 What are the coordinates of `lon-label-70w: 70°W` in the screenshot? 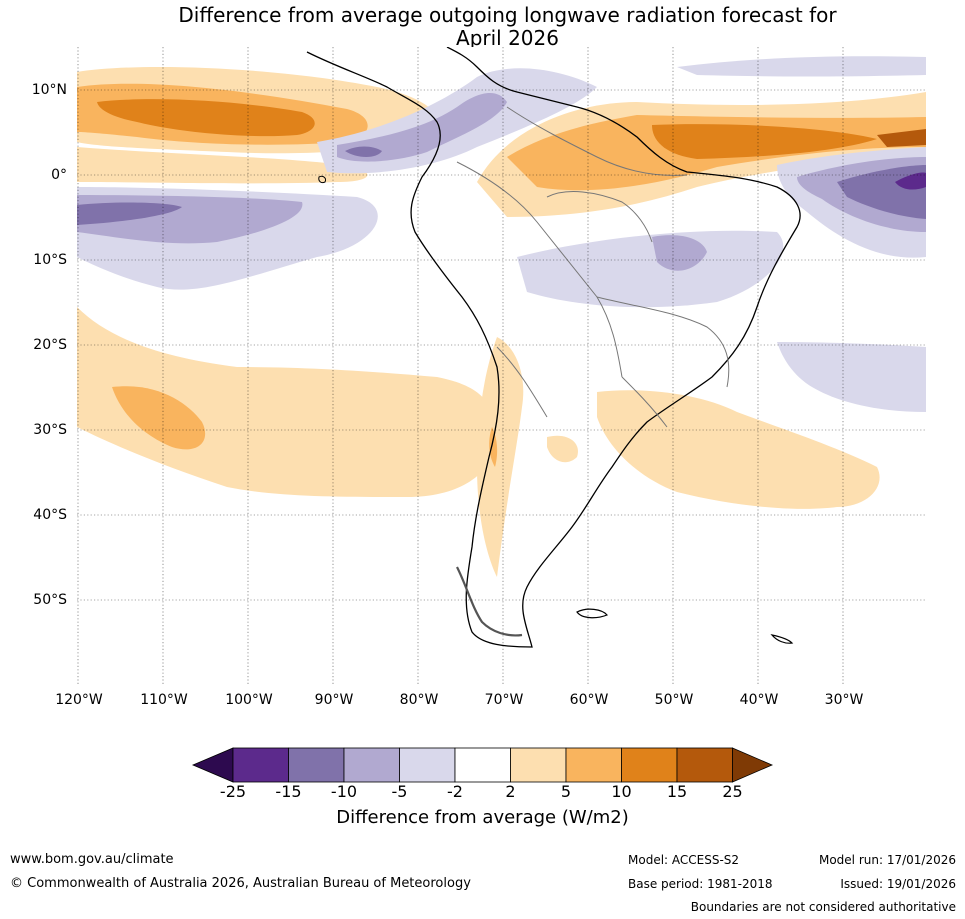 It's located at (504, 700).